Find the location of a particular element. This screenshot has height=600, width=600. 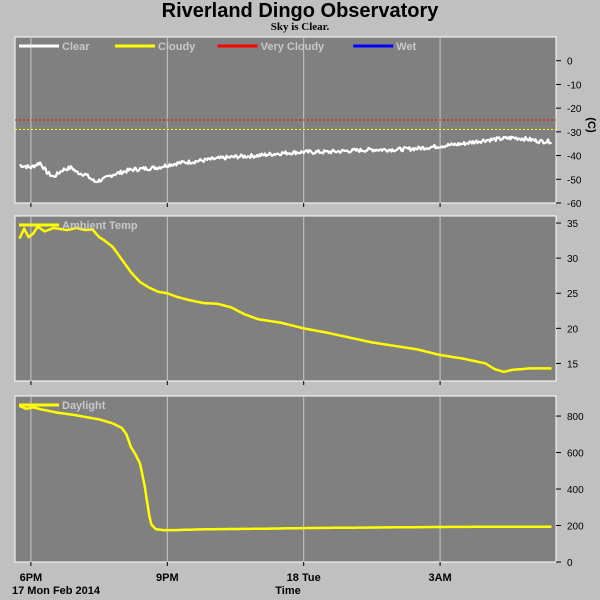

legend-label: Ambient Temp is located at coordinates (100, 226).